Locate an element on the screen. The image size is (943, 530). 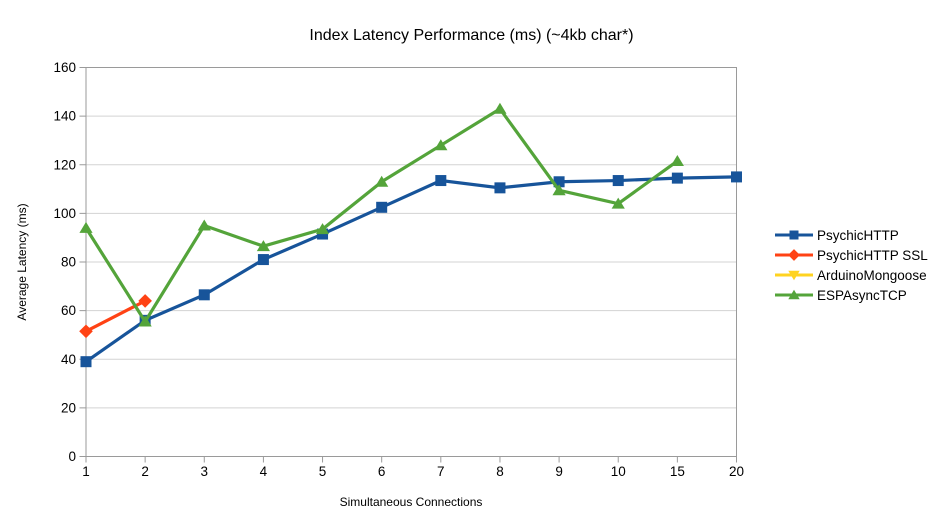
x-tick-label: 3 is located at coordinates (205, 471).